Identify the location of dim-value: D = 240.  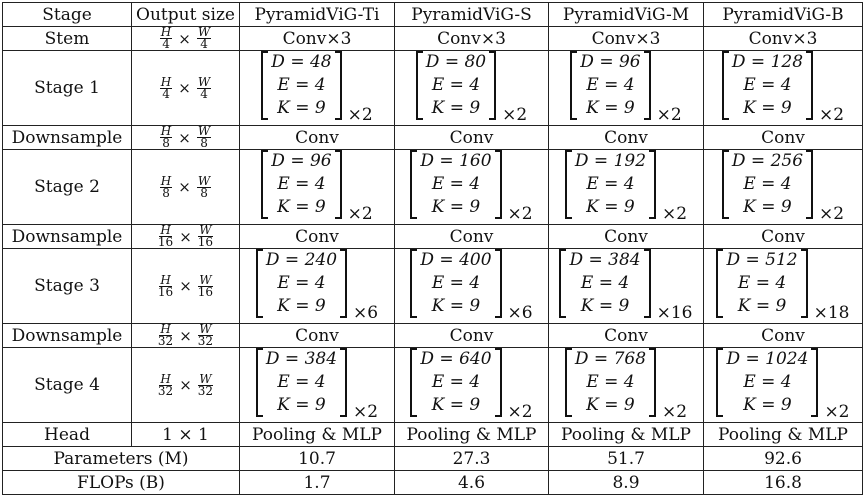
(301, 260).